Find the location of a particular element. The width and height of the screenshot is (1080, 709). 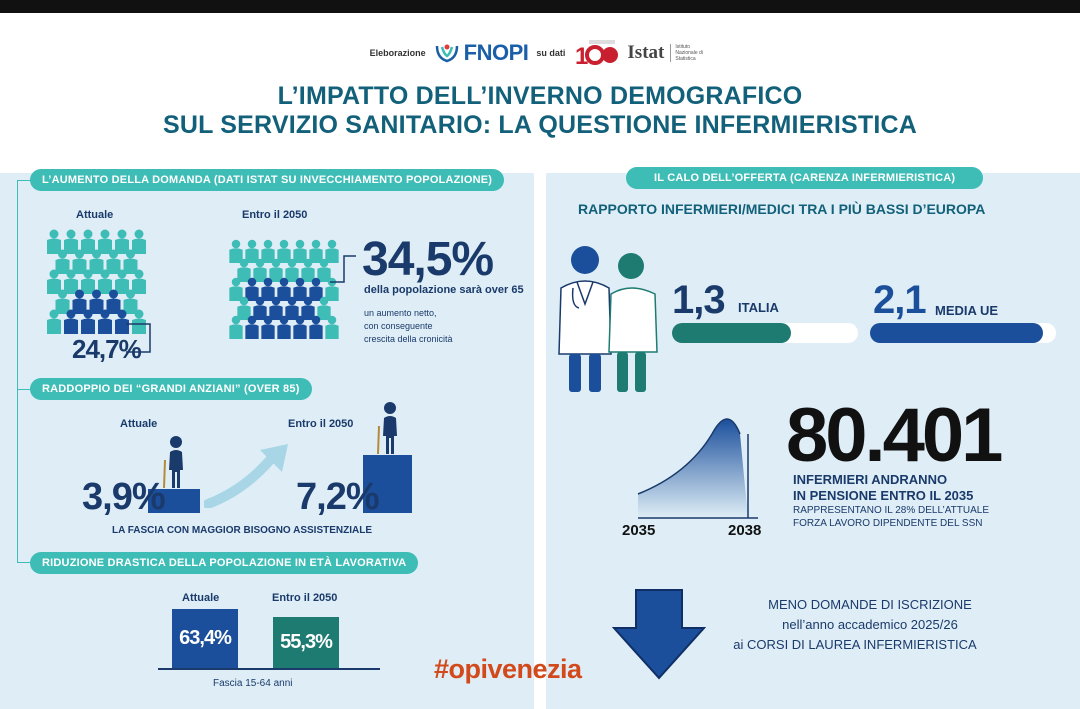

label-current-1: Attuale is located at coordinates (95, 215).